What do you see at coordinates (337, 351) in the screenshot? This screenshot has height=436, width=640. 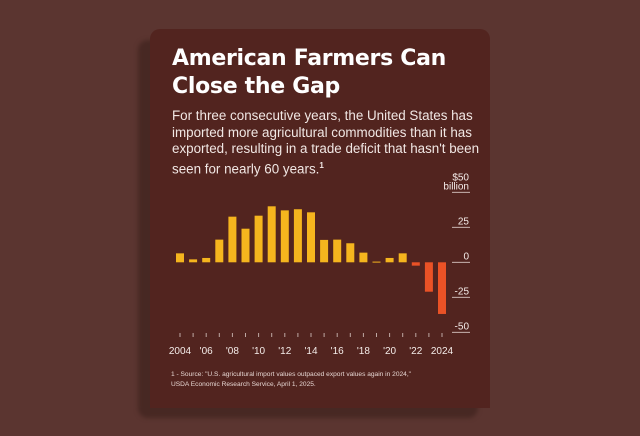 I see `x-tick-label-2016: '16` at bounding box center [337, 351].